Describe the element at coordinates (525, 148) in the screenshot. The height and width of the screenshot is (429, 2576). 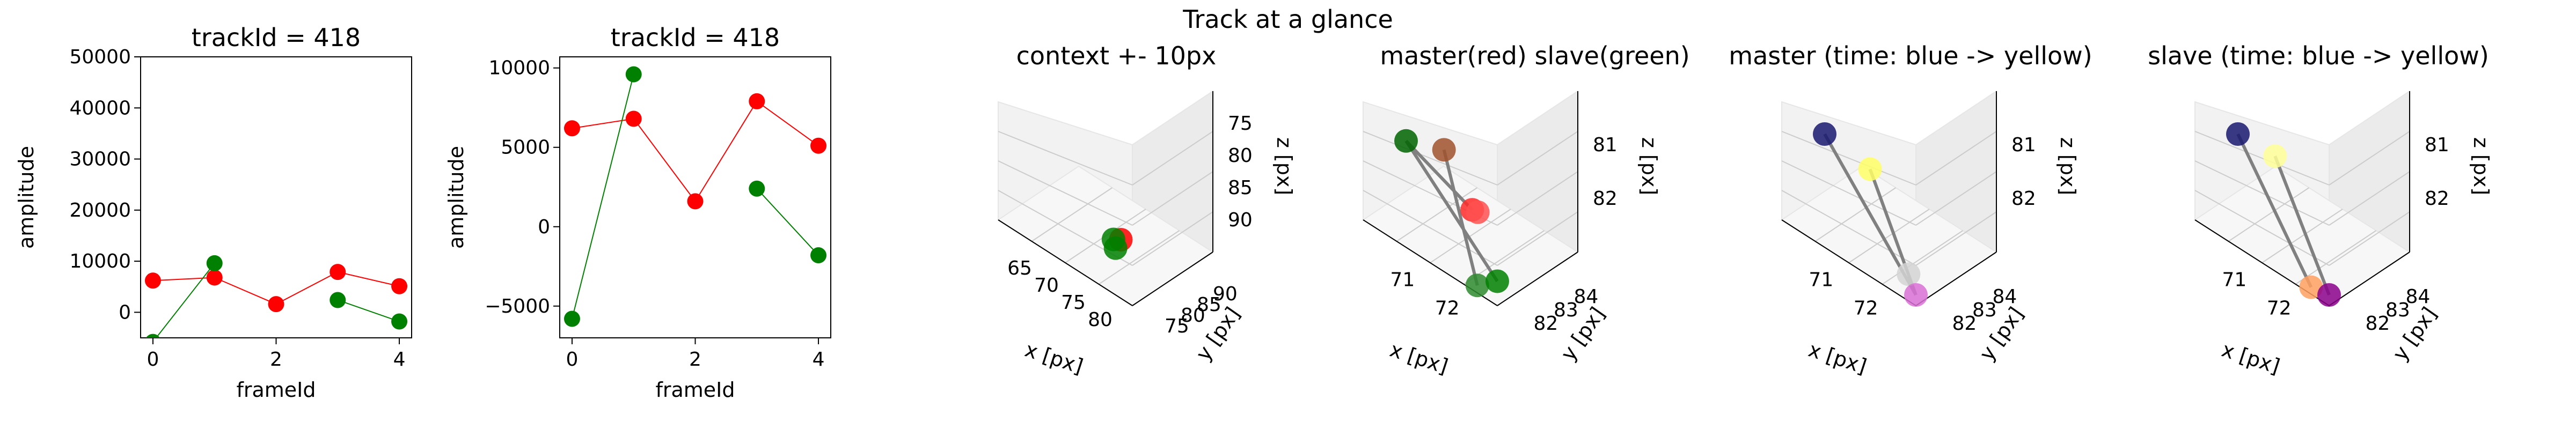
I see `y-tick-label: 5000` at that location.